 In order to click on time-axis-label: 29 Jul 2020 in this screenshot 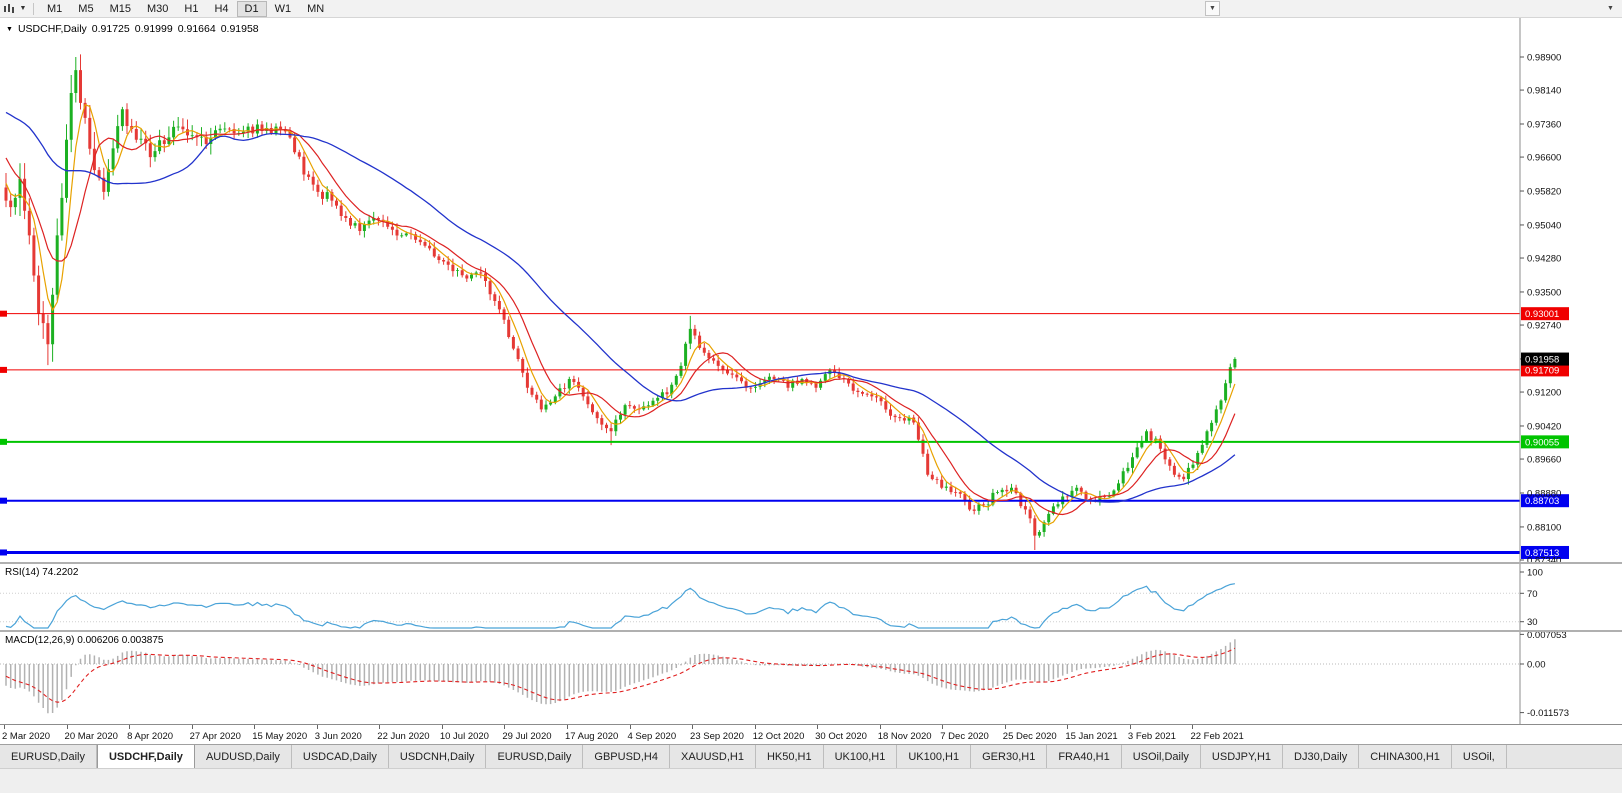, I will do `click(527, 736)`.